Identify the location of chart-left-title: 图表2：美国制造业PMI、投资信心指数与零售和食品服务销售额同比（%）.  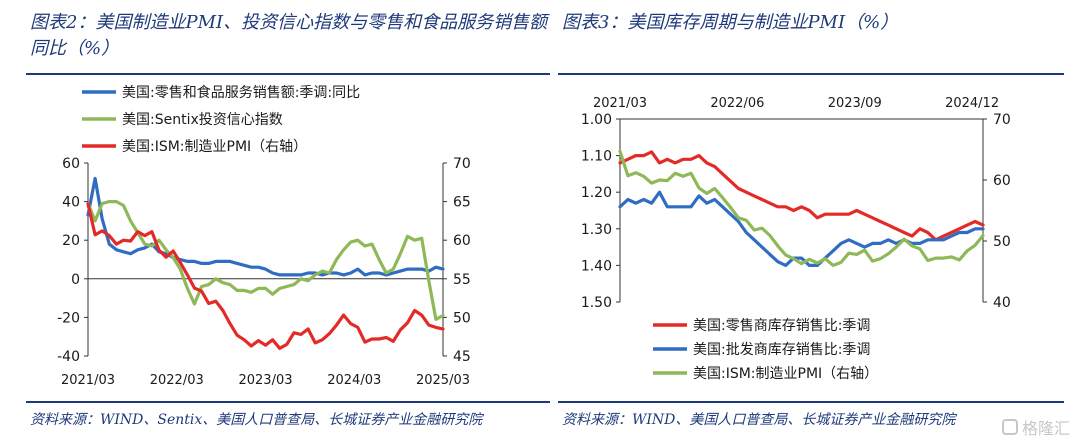
(289, 35).